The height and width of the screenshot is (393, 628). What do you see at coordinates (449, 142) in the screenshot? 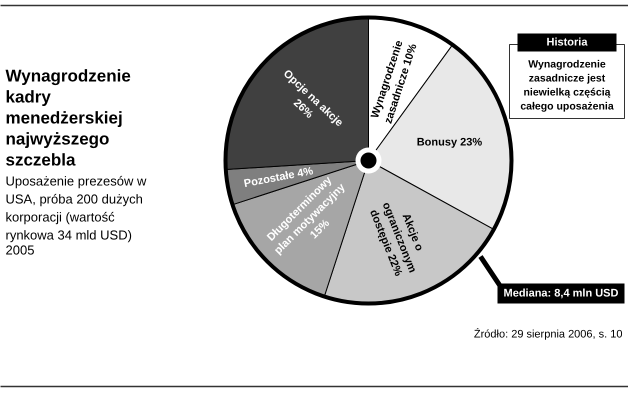
I see `slice-label: Bonusy 23%` at bounding box center [449, 142].